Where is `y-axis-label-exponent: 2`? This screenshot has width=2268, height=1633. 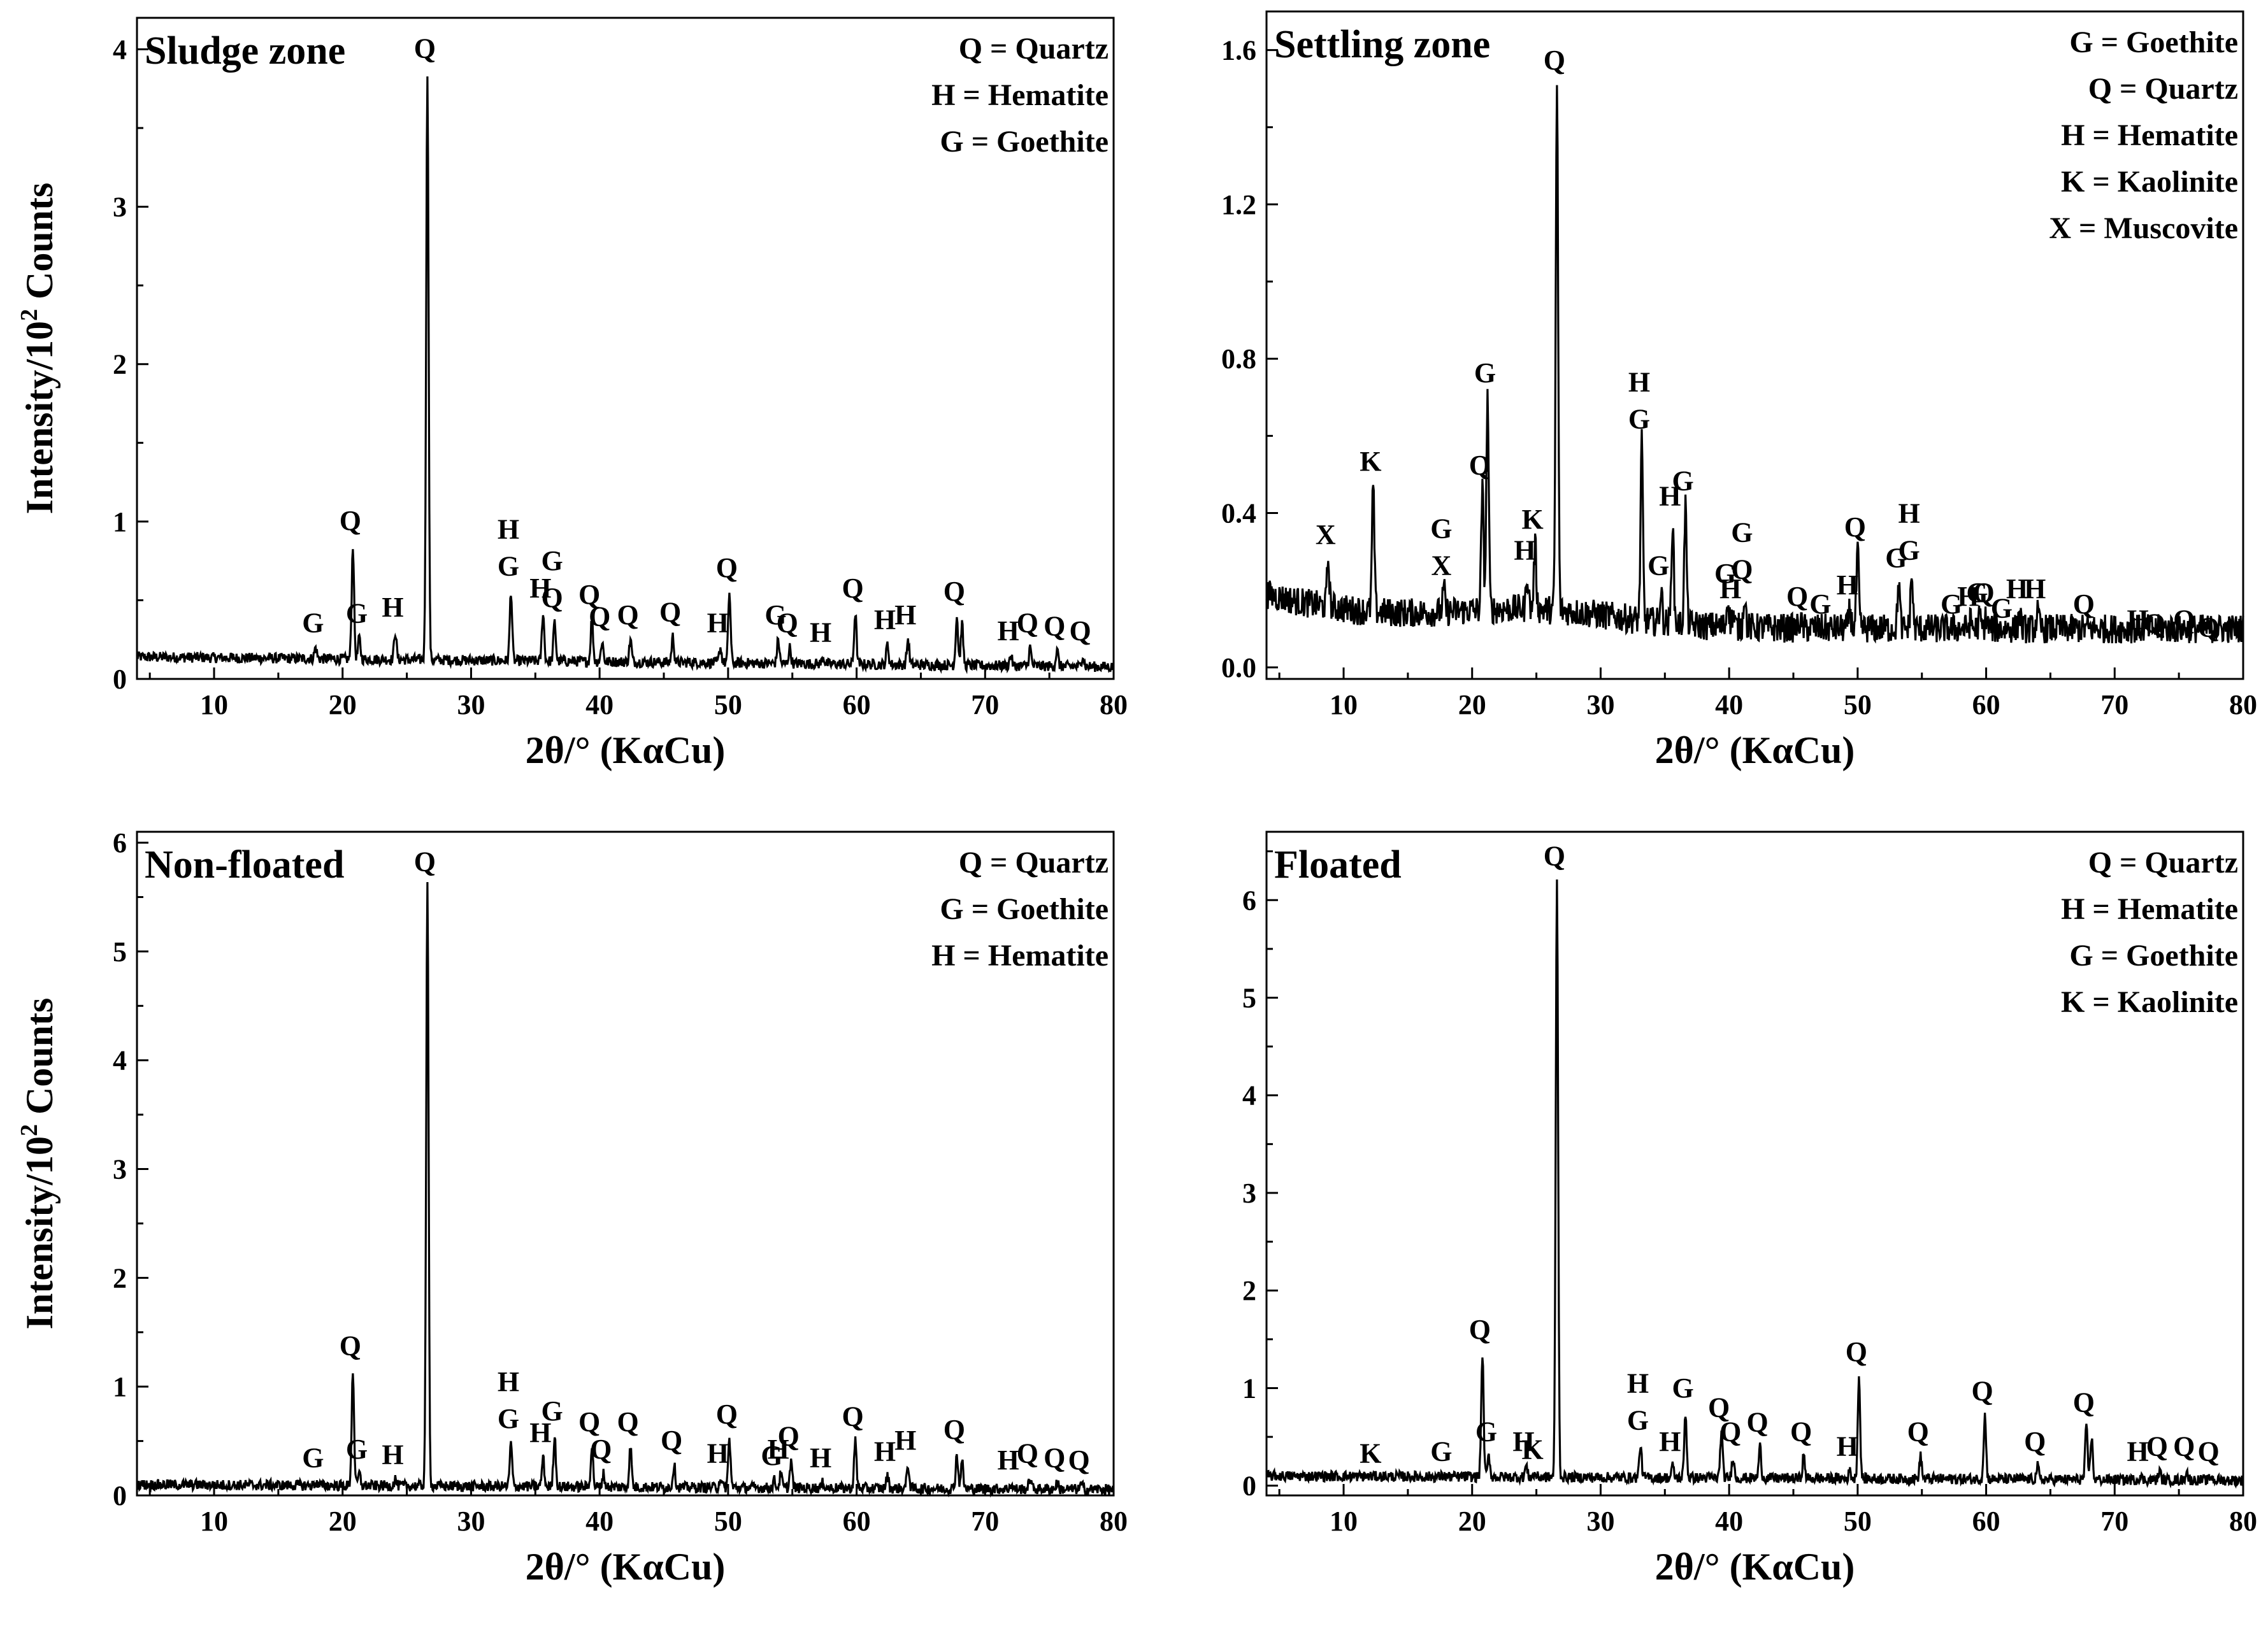 y-axis-label-exponent: 2 is located at coordinates (29, 315).